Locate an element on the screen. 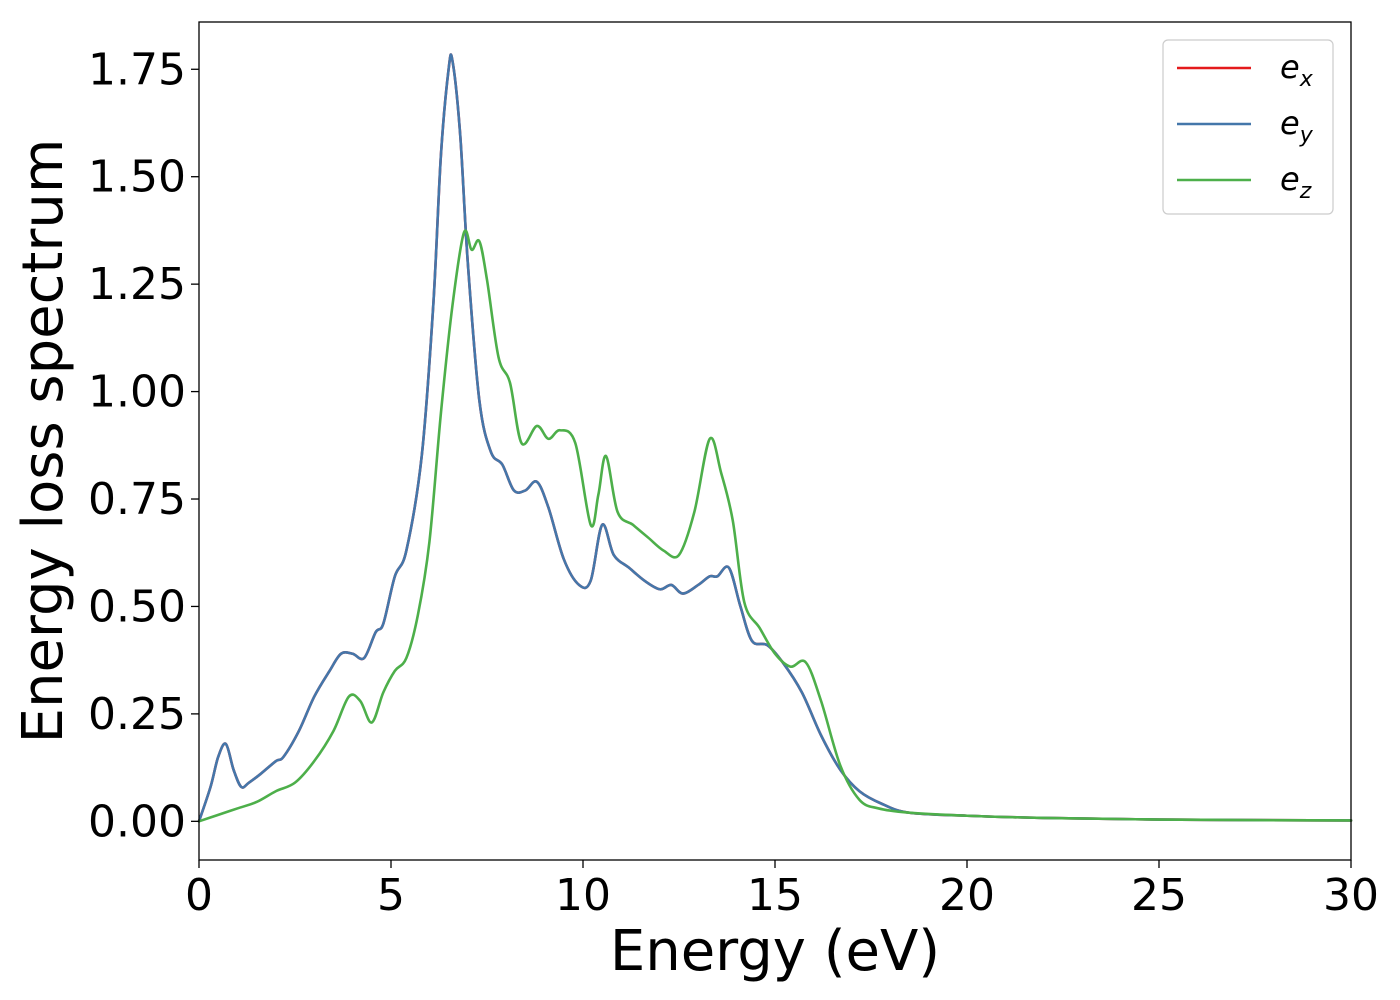 The width and height of the screenshot is (1400, 1000). x-tick-label: 30 is located at coordinates (1351, 895).